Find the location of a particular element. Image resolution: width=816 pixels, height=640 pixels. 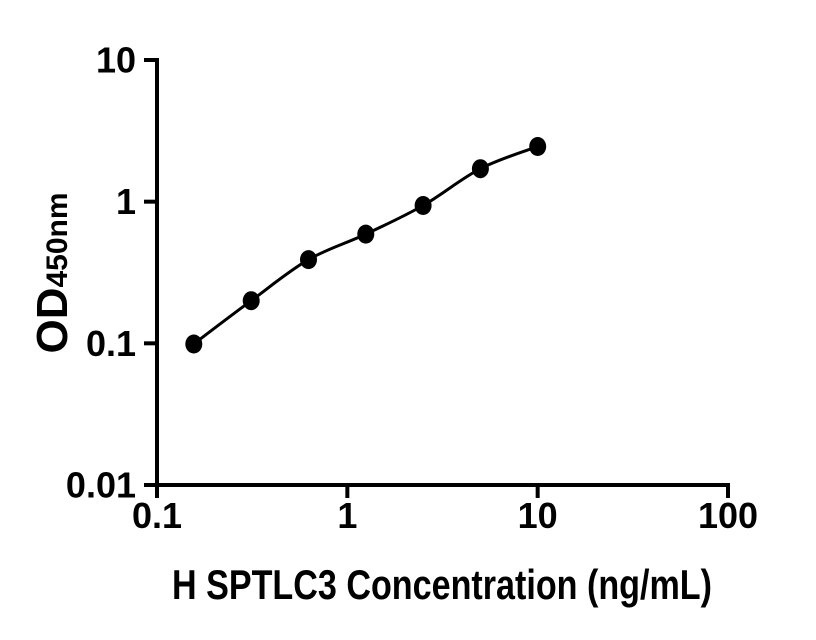

x-tick-label: 1 is located at coordinates (347, 515).